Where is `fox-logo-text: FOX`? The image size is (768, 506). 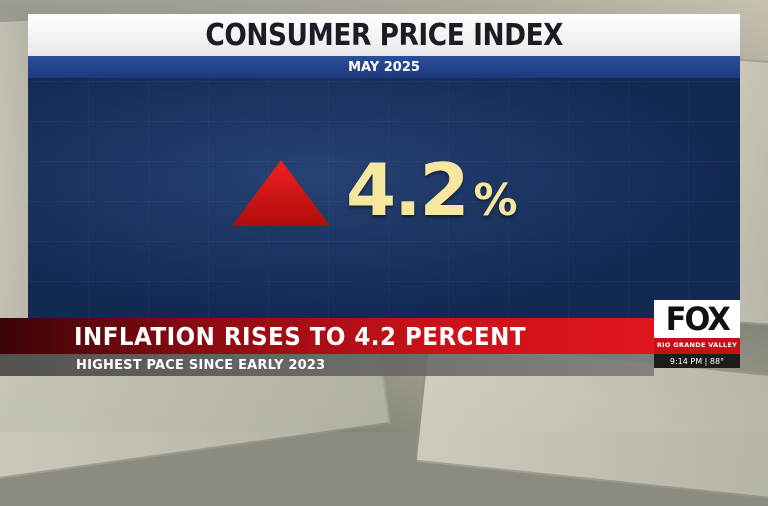
fox-logo-text: FOX is located at coordinates (697, 319).